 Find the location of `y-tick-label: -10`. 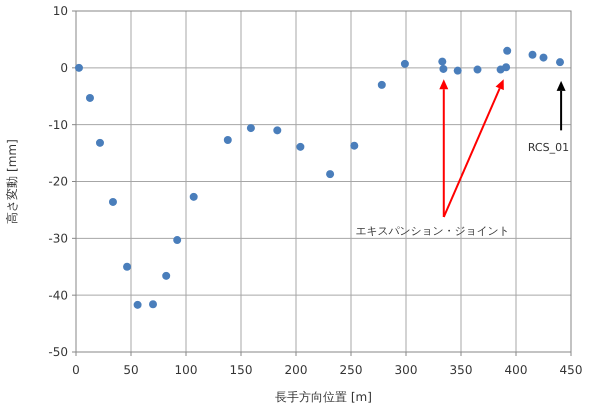

y-tick-label: -10 is located at coordinates (58, 125).